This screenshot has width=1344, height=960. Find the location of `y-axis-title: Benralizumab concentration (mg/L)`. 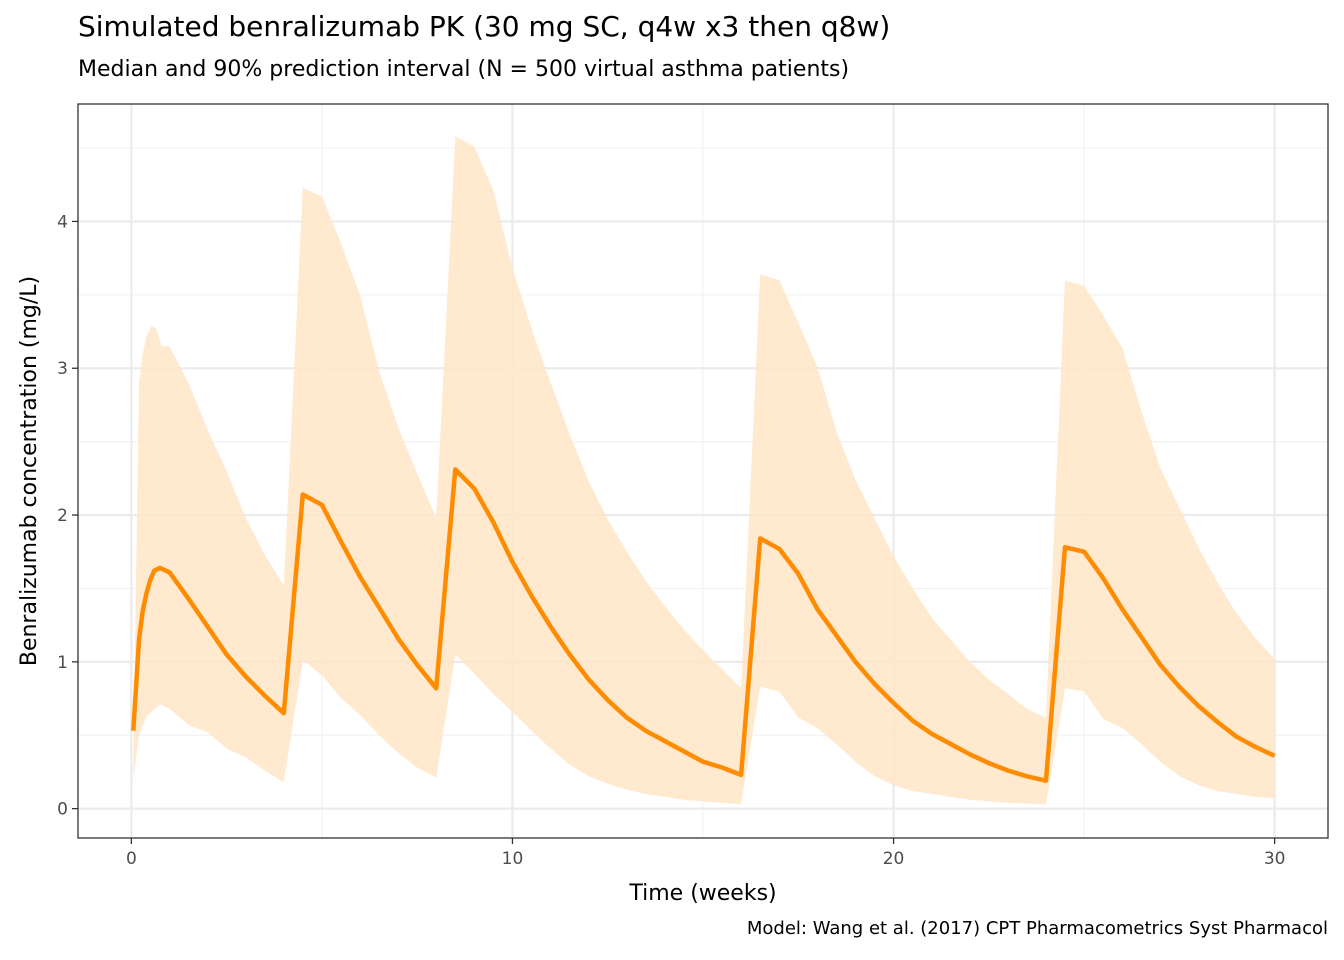

y-axis-title: Benralizumab concentration (mg/L) is located at coordinates (29, 471).